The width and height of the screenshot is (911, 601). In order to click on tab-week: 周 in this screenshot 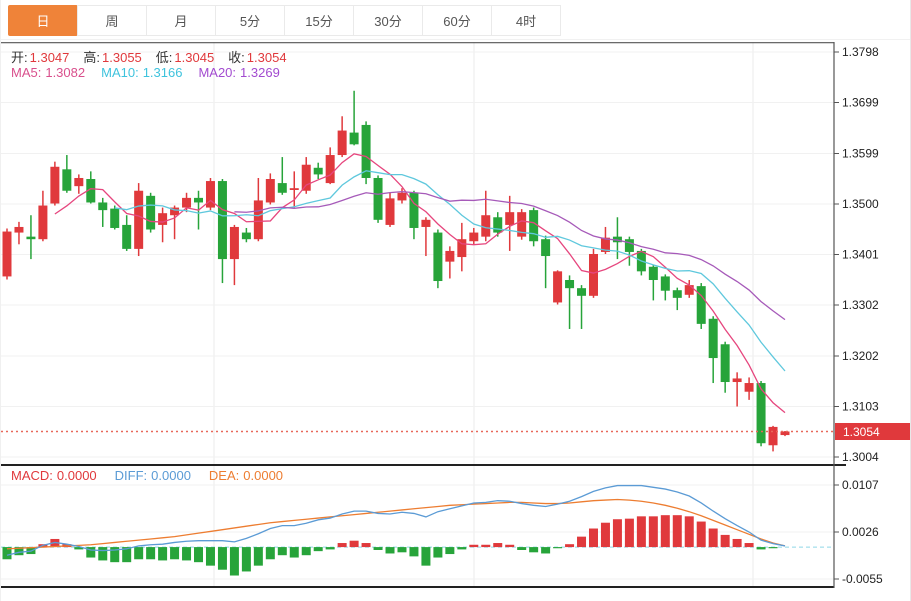, I will do `click(112, 20)`.